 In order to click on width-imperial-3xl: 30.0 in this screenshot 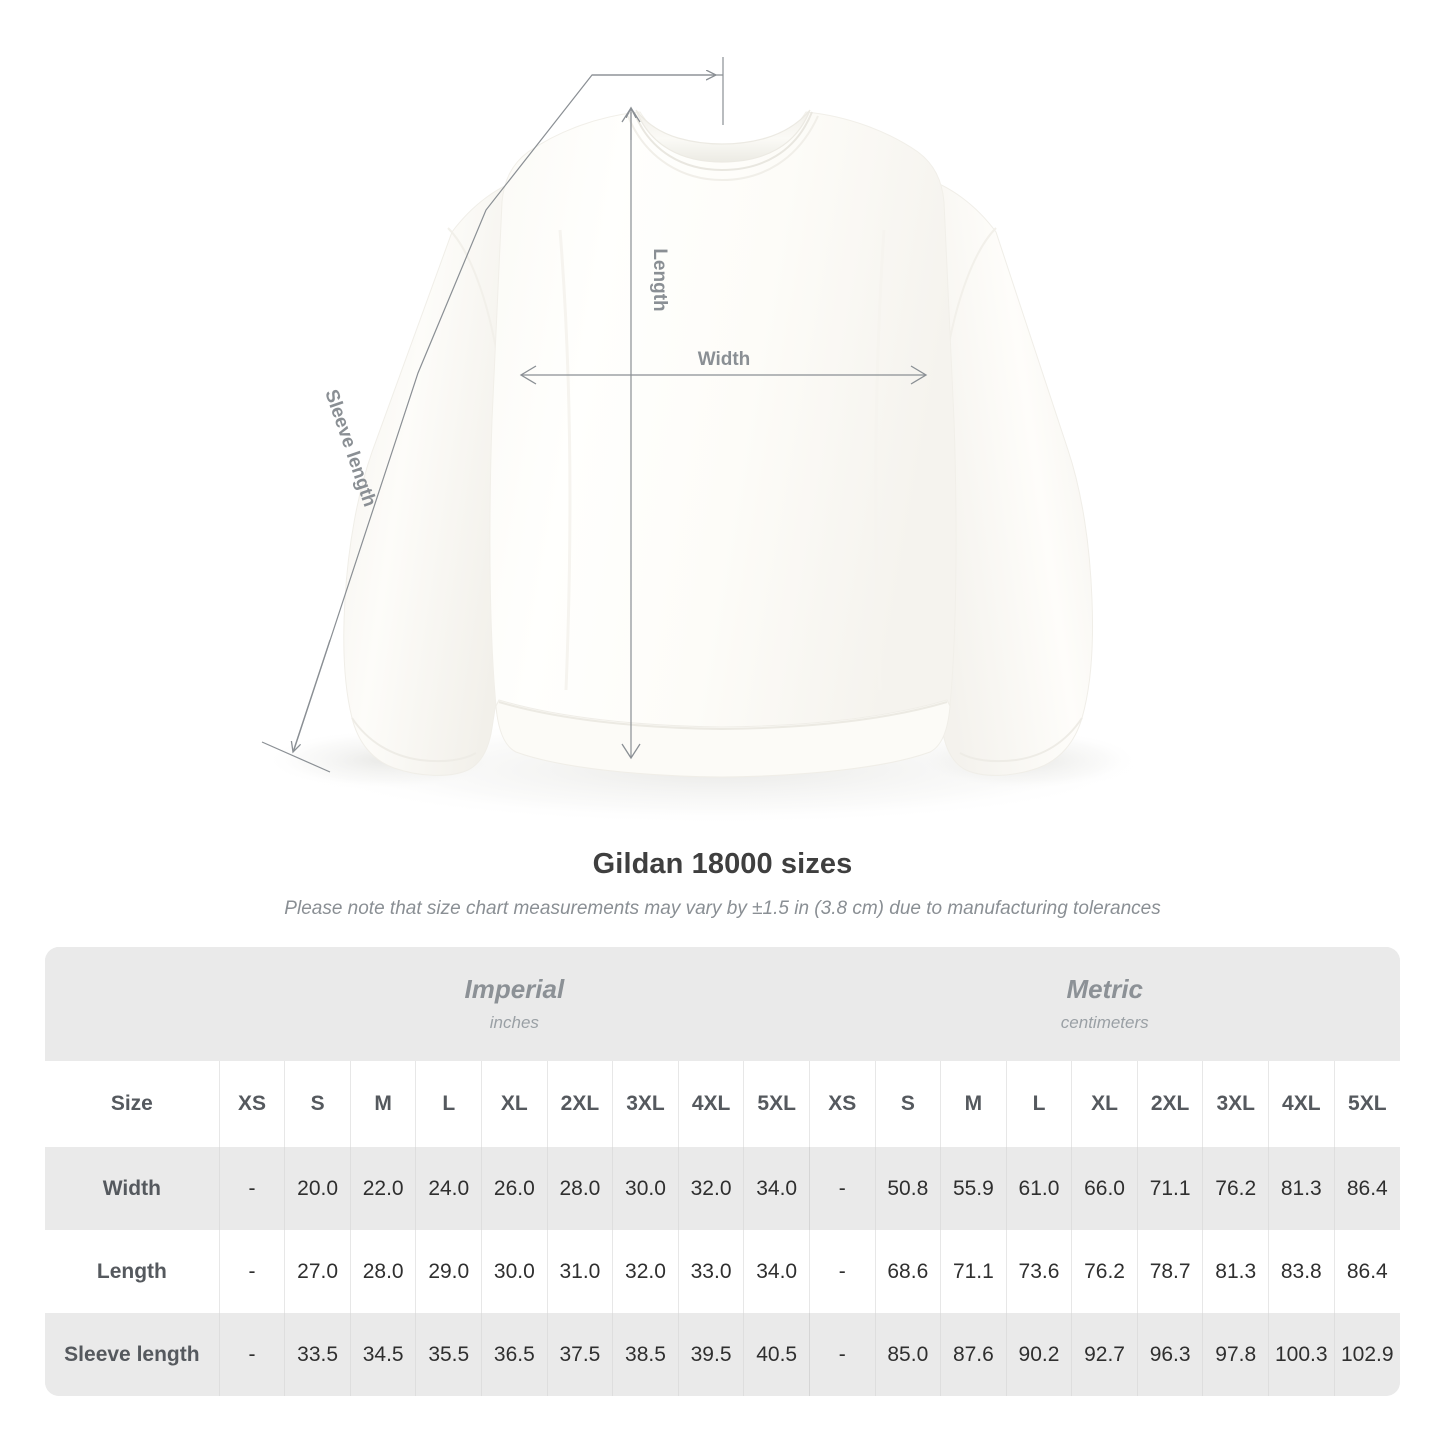, I will do `click(645, 1188)`.